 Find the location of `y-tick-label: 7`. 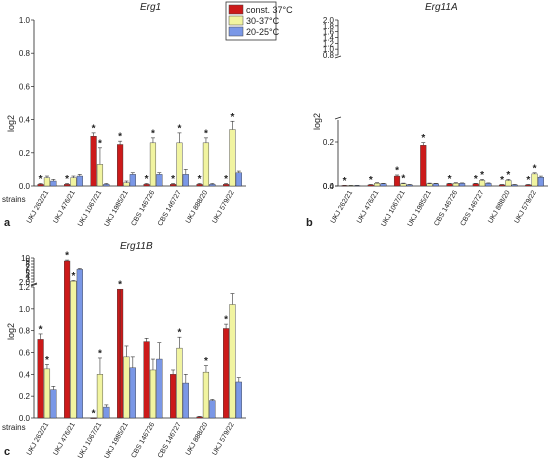

y-tick-label: 7 is located at coordinates (28, 267).